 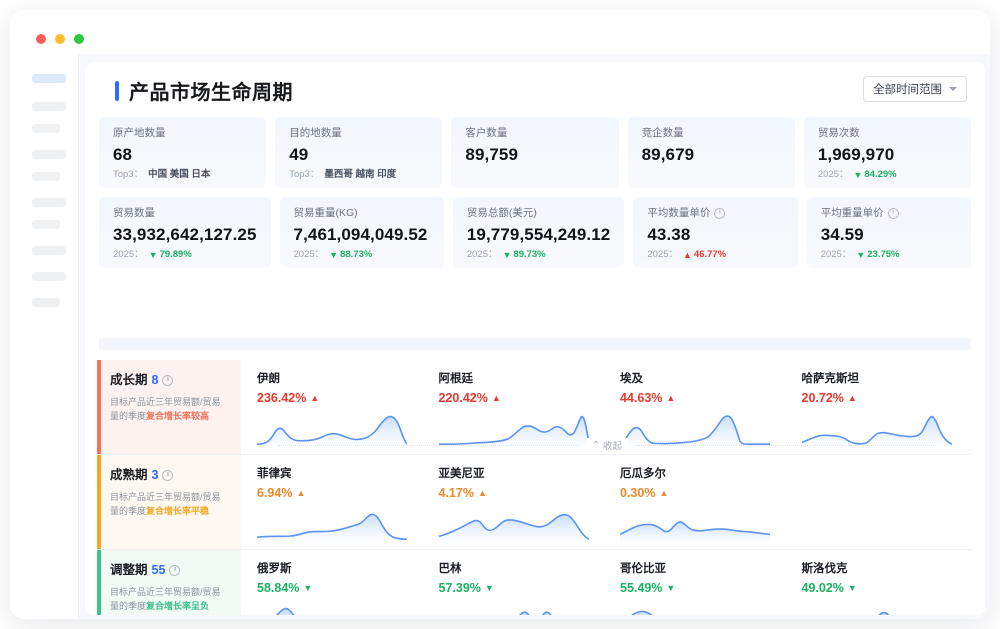 What do you see at coordinates (520, 588) in the screenshot?
I see `country-card: 巴林 57.39% ▼` at bounding box center [520, 588].